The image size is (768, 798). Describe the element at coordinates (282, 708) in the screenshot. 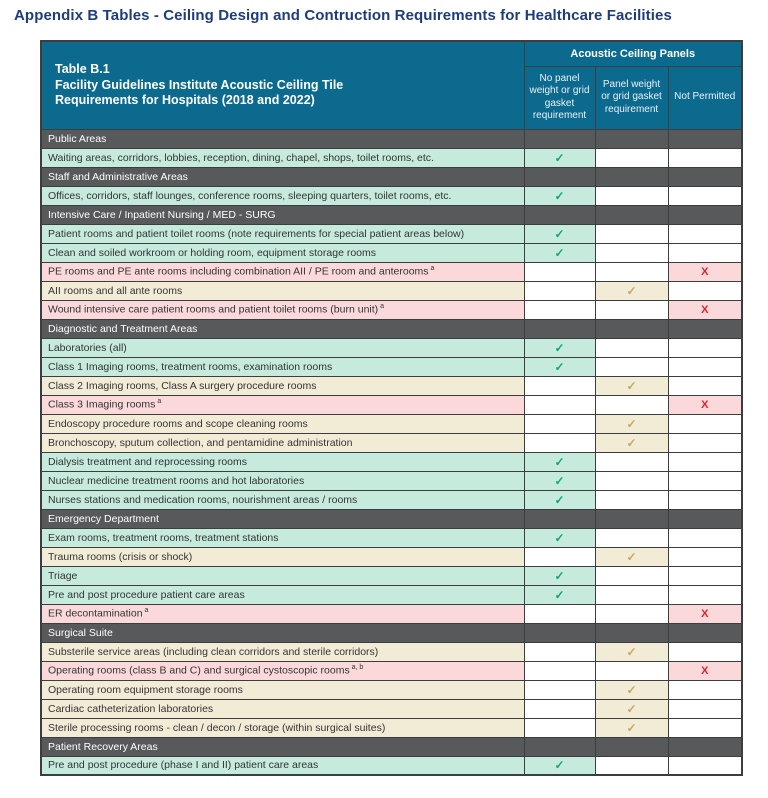

I see `row-label: Cardiac catheterization laboratories` at that location.